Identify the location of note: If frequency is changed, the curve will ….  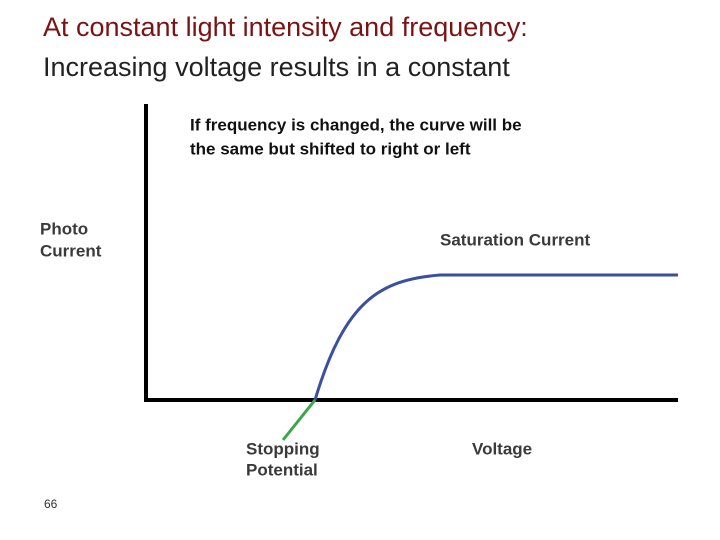
(356, 124).